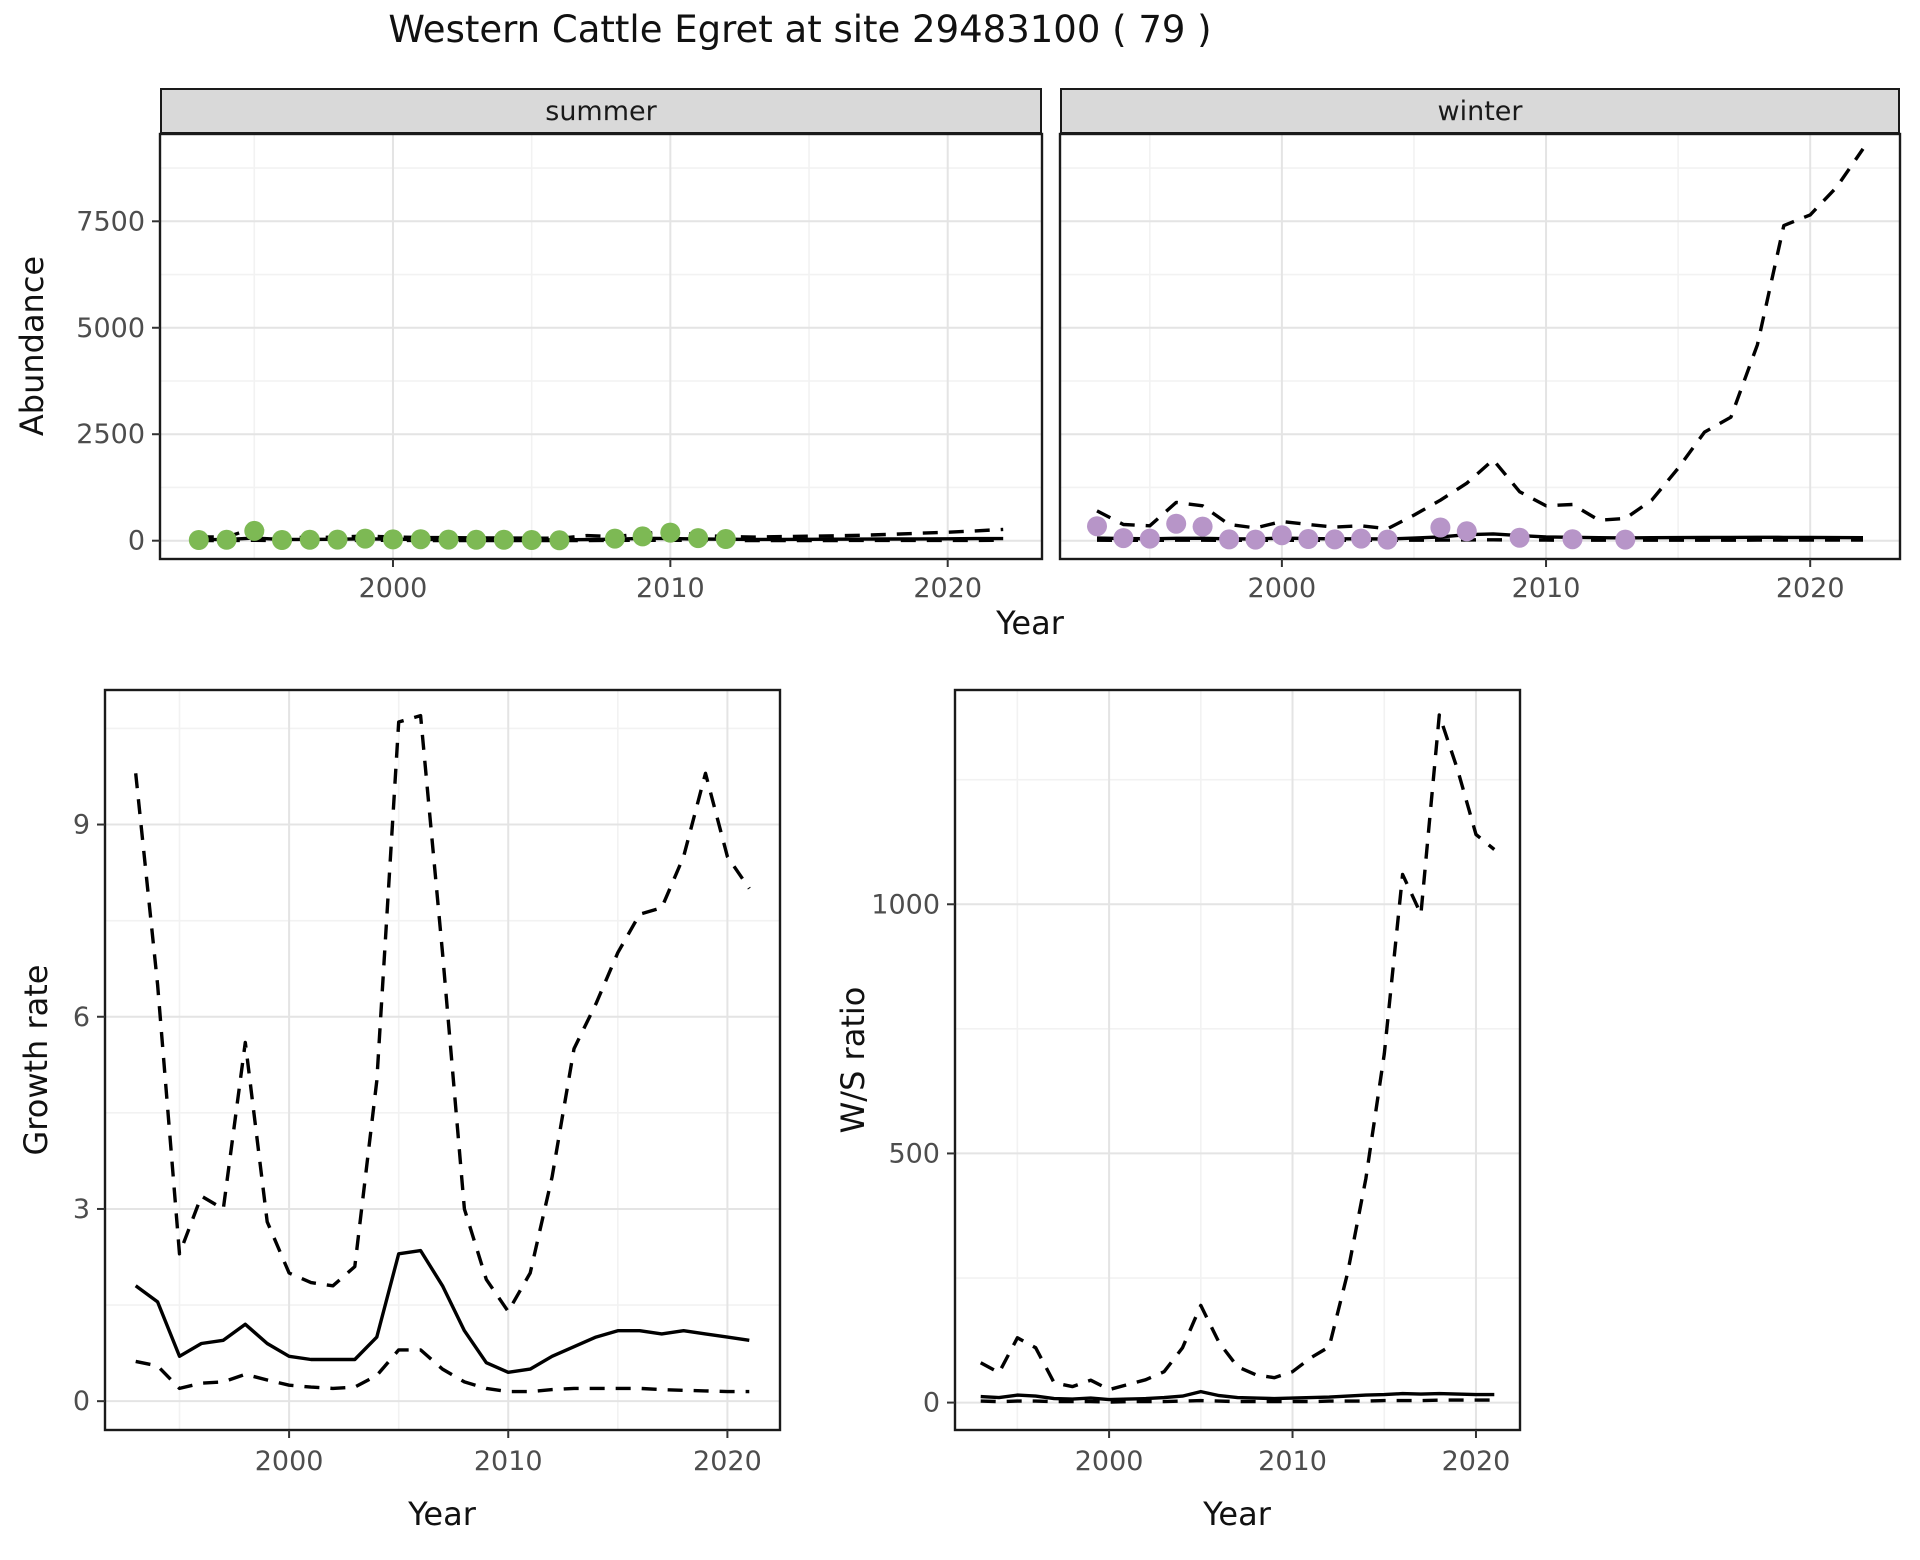 The height and width of the screenshot is (1560, 1920). Describe the element at coordinates (905, 904) in the screenshot. I see `svg-text: 1000` at that location.